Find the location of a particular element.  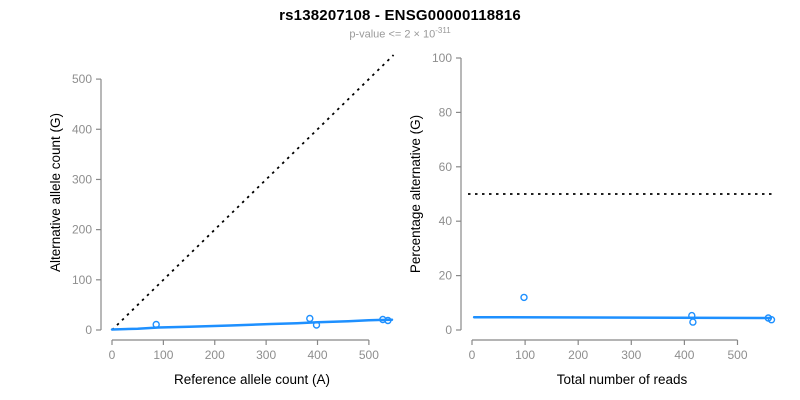

y-tick-label: 60 is located at coordinates (446, 167).